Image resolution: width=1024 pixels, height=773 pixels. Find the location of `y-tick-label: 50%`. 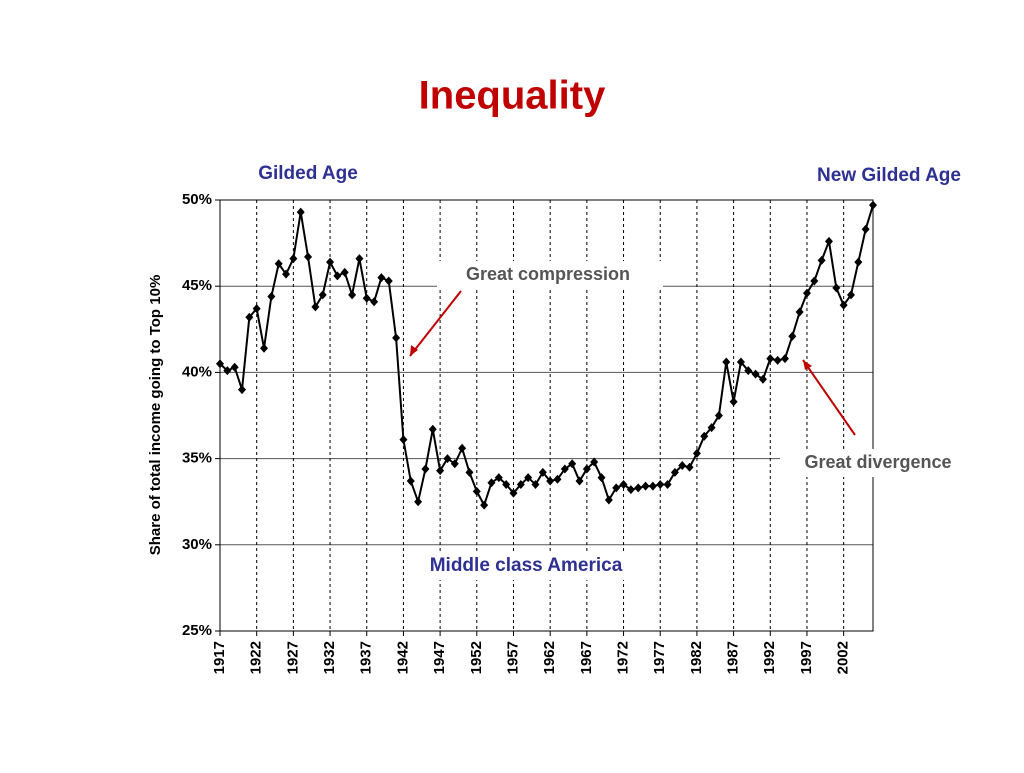

y-tick-label: 50% is located at coordinates (197, 199).